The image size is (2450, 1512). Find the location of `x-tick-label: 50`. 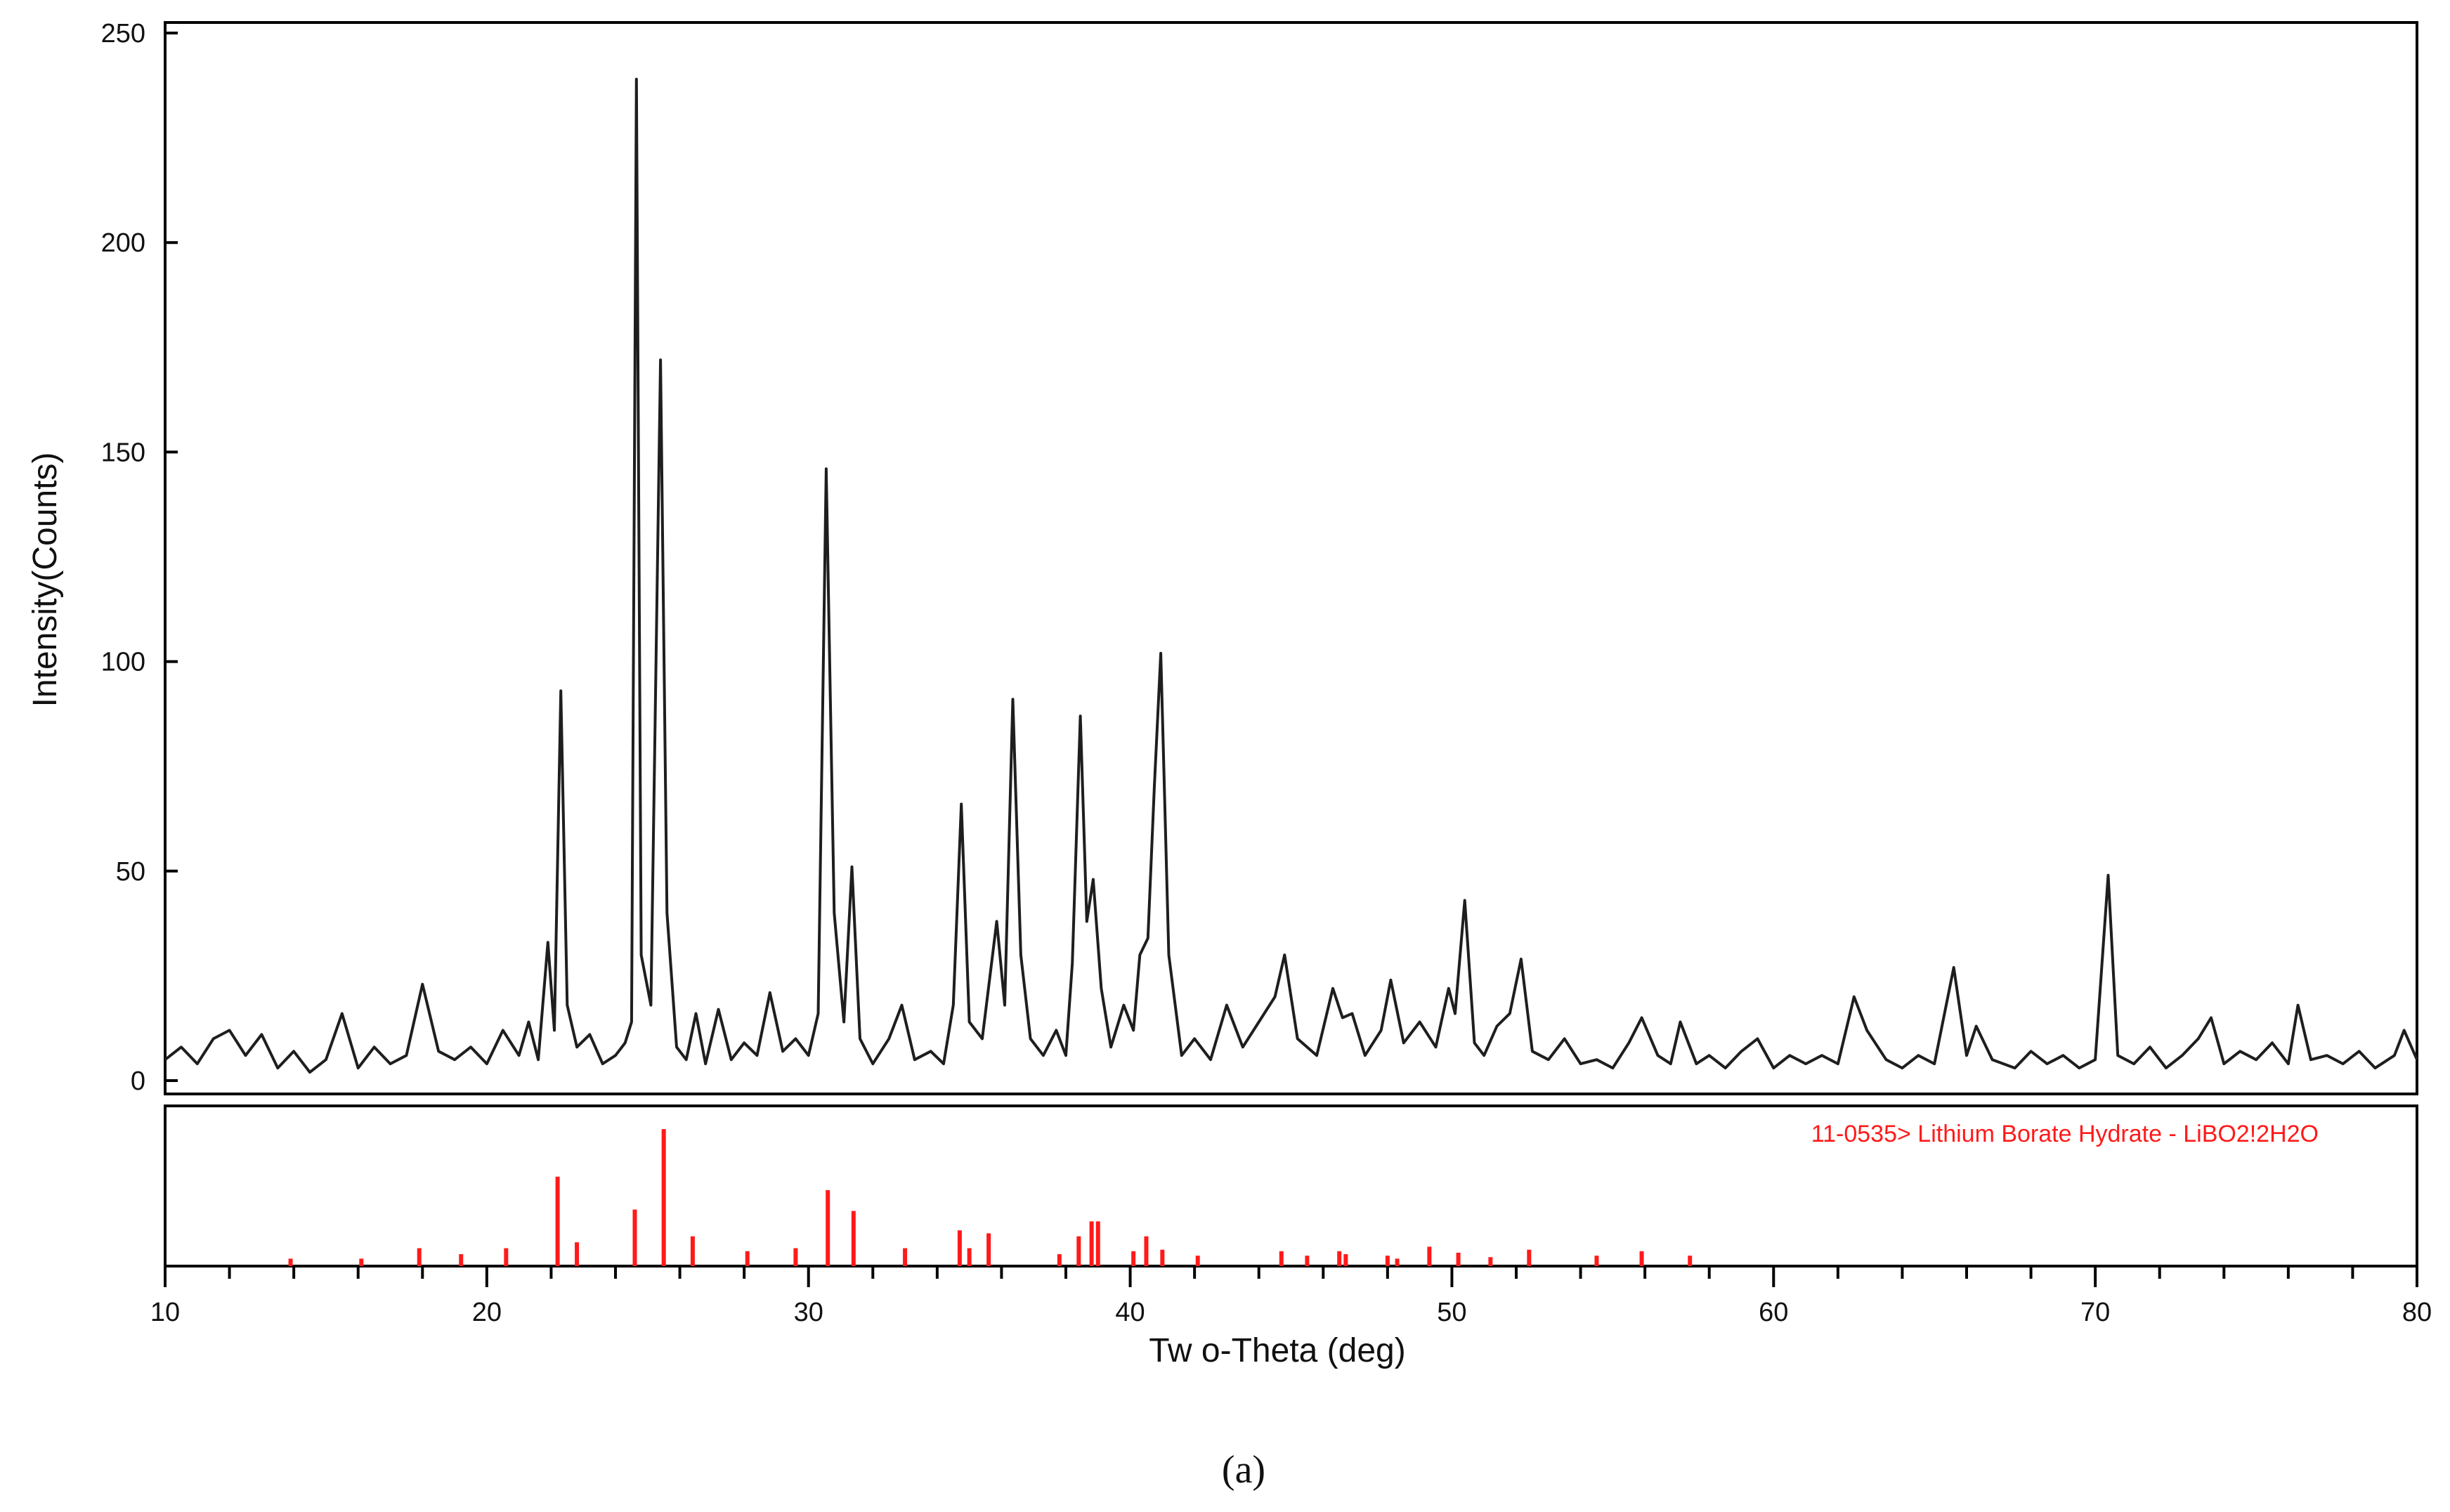

x-tick-label: 50 is located at coordinates (1452, 1312).